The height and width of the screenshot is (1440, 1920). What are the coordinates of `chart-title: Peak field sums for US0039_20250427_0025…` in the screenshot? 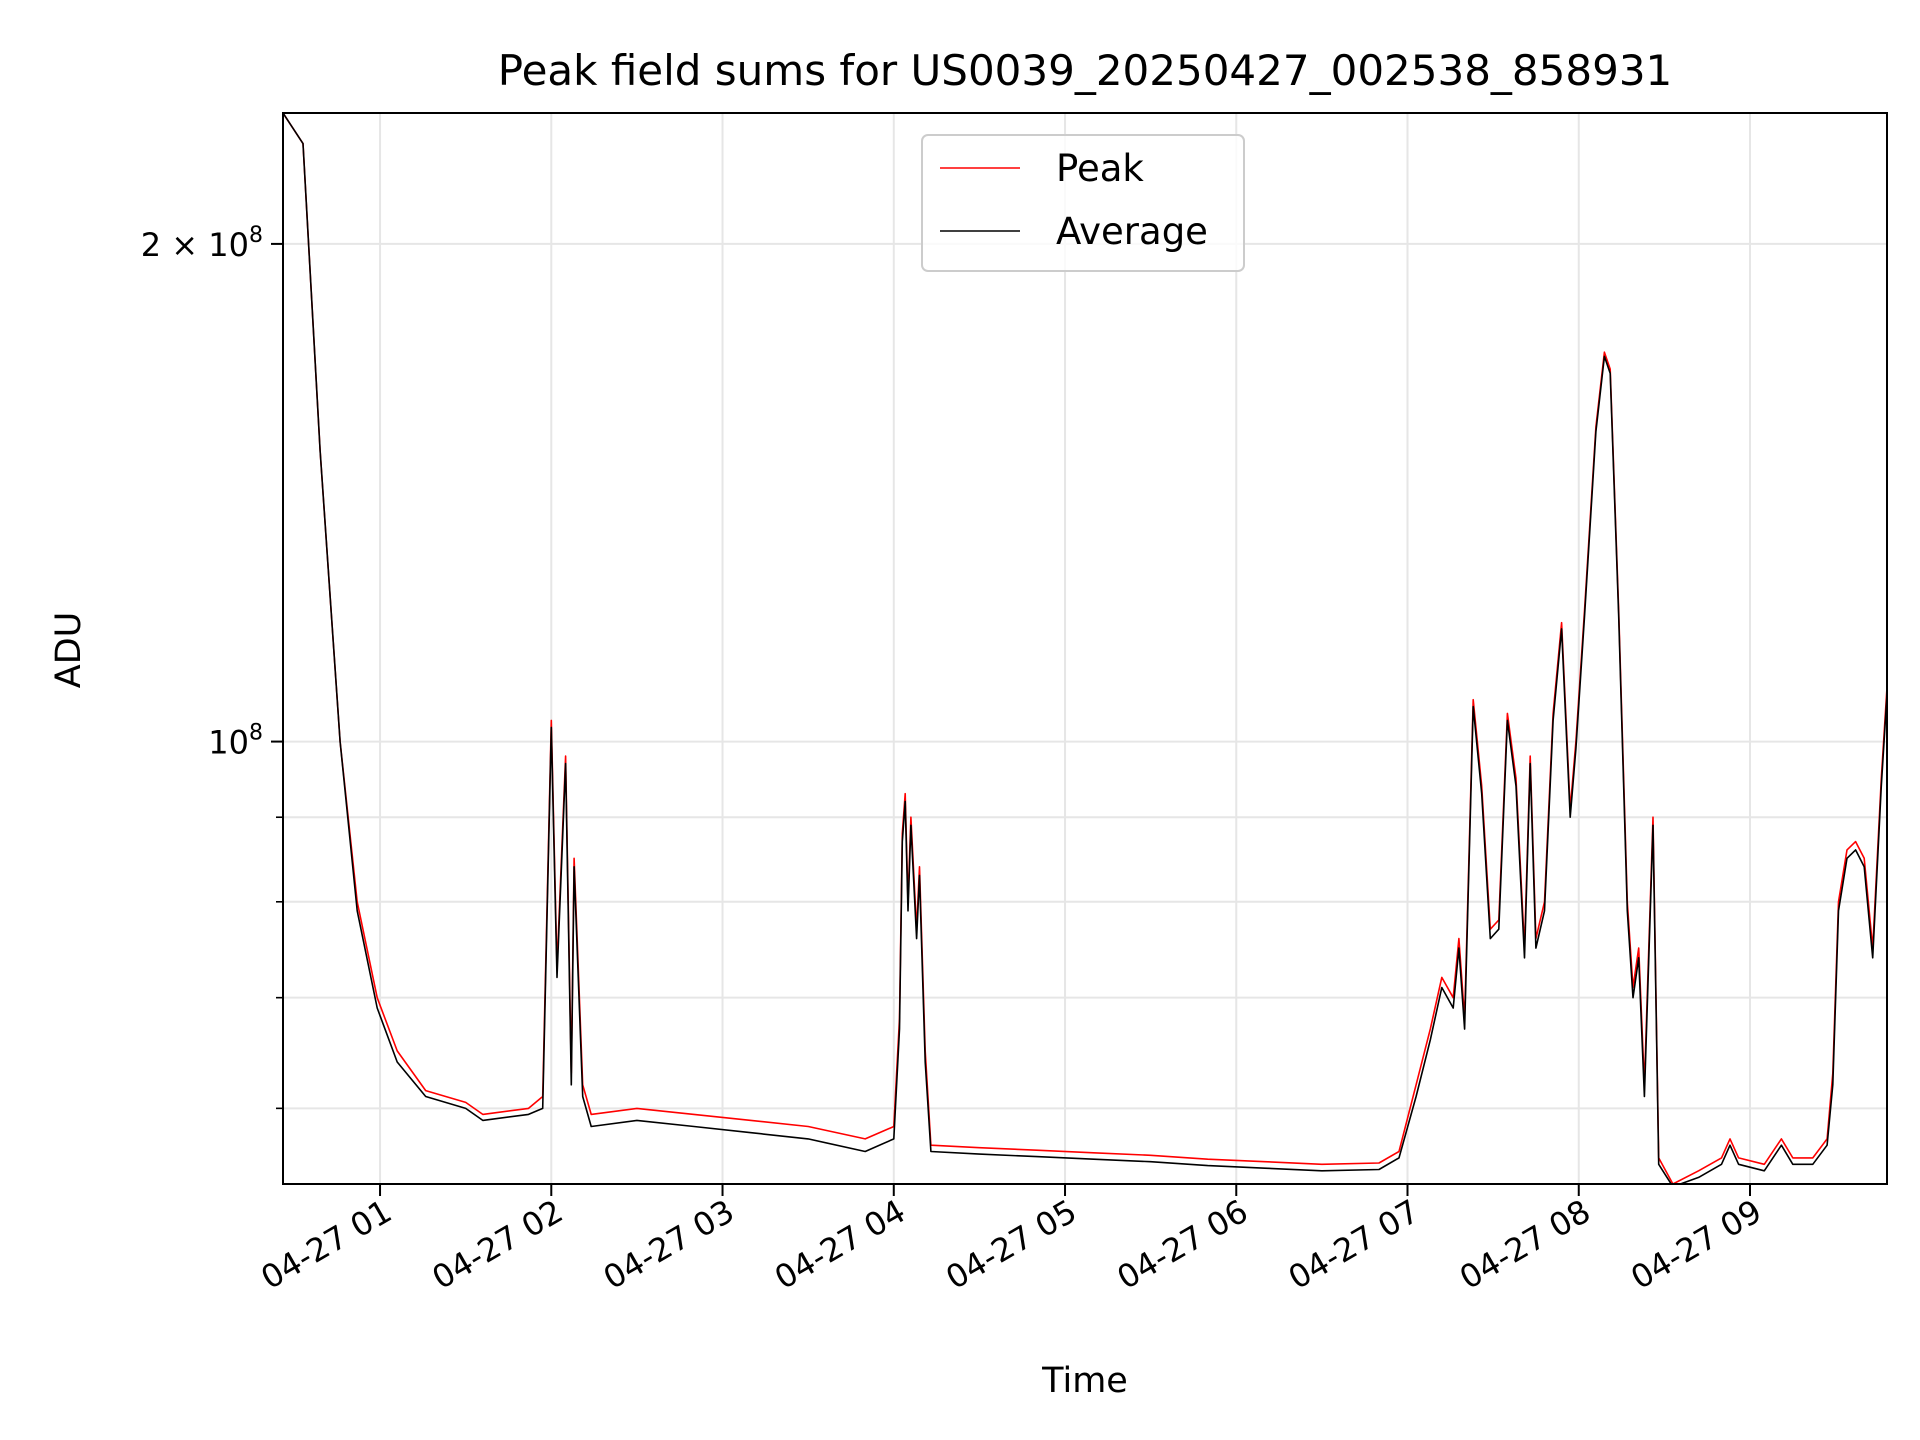 It's located at (1085, 70).